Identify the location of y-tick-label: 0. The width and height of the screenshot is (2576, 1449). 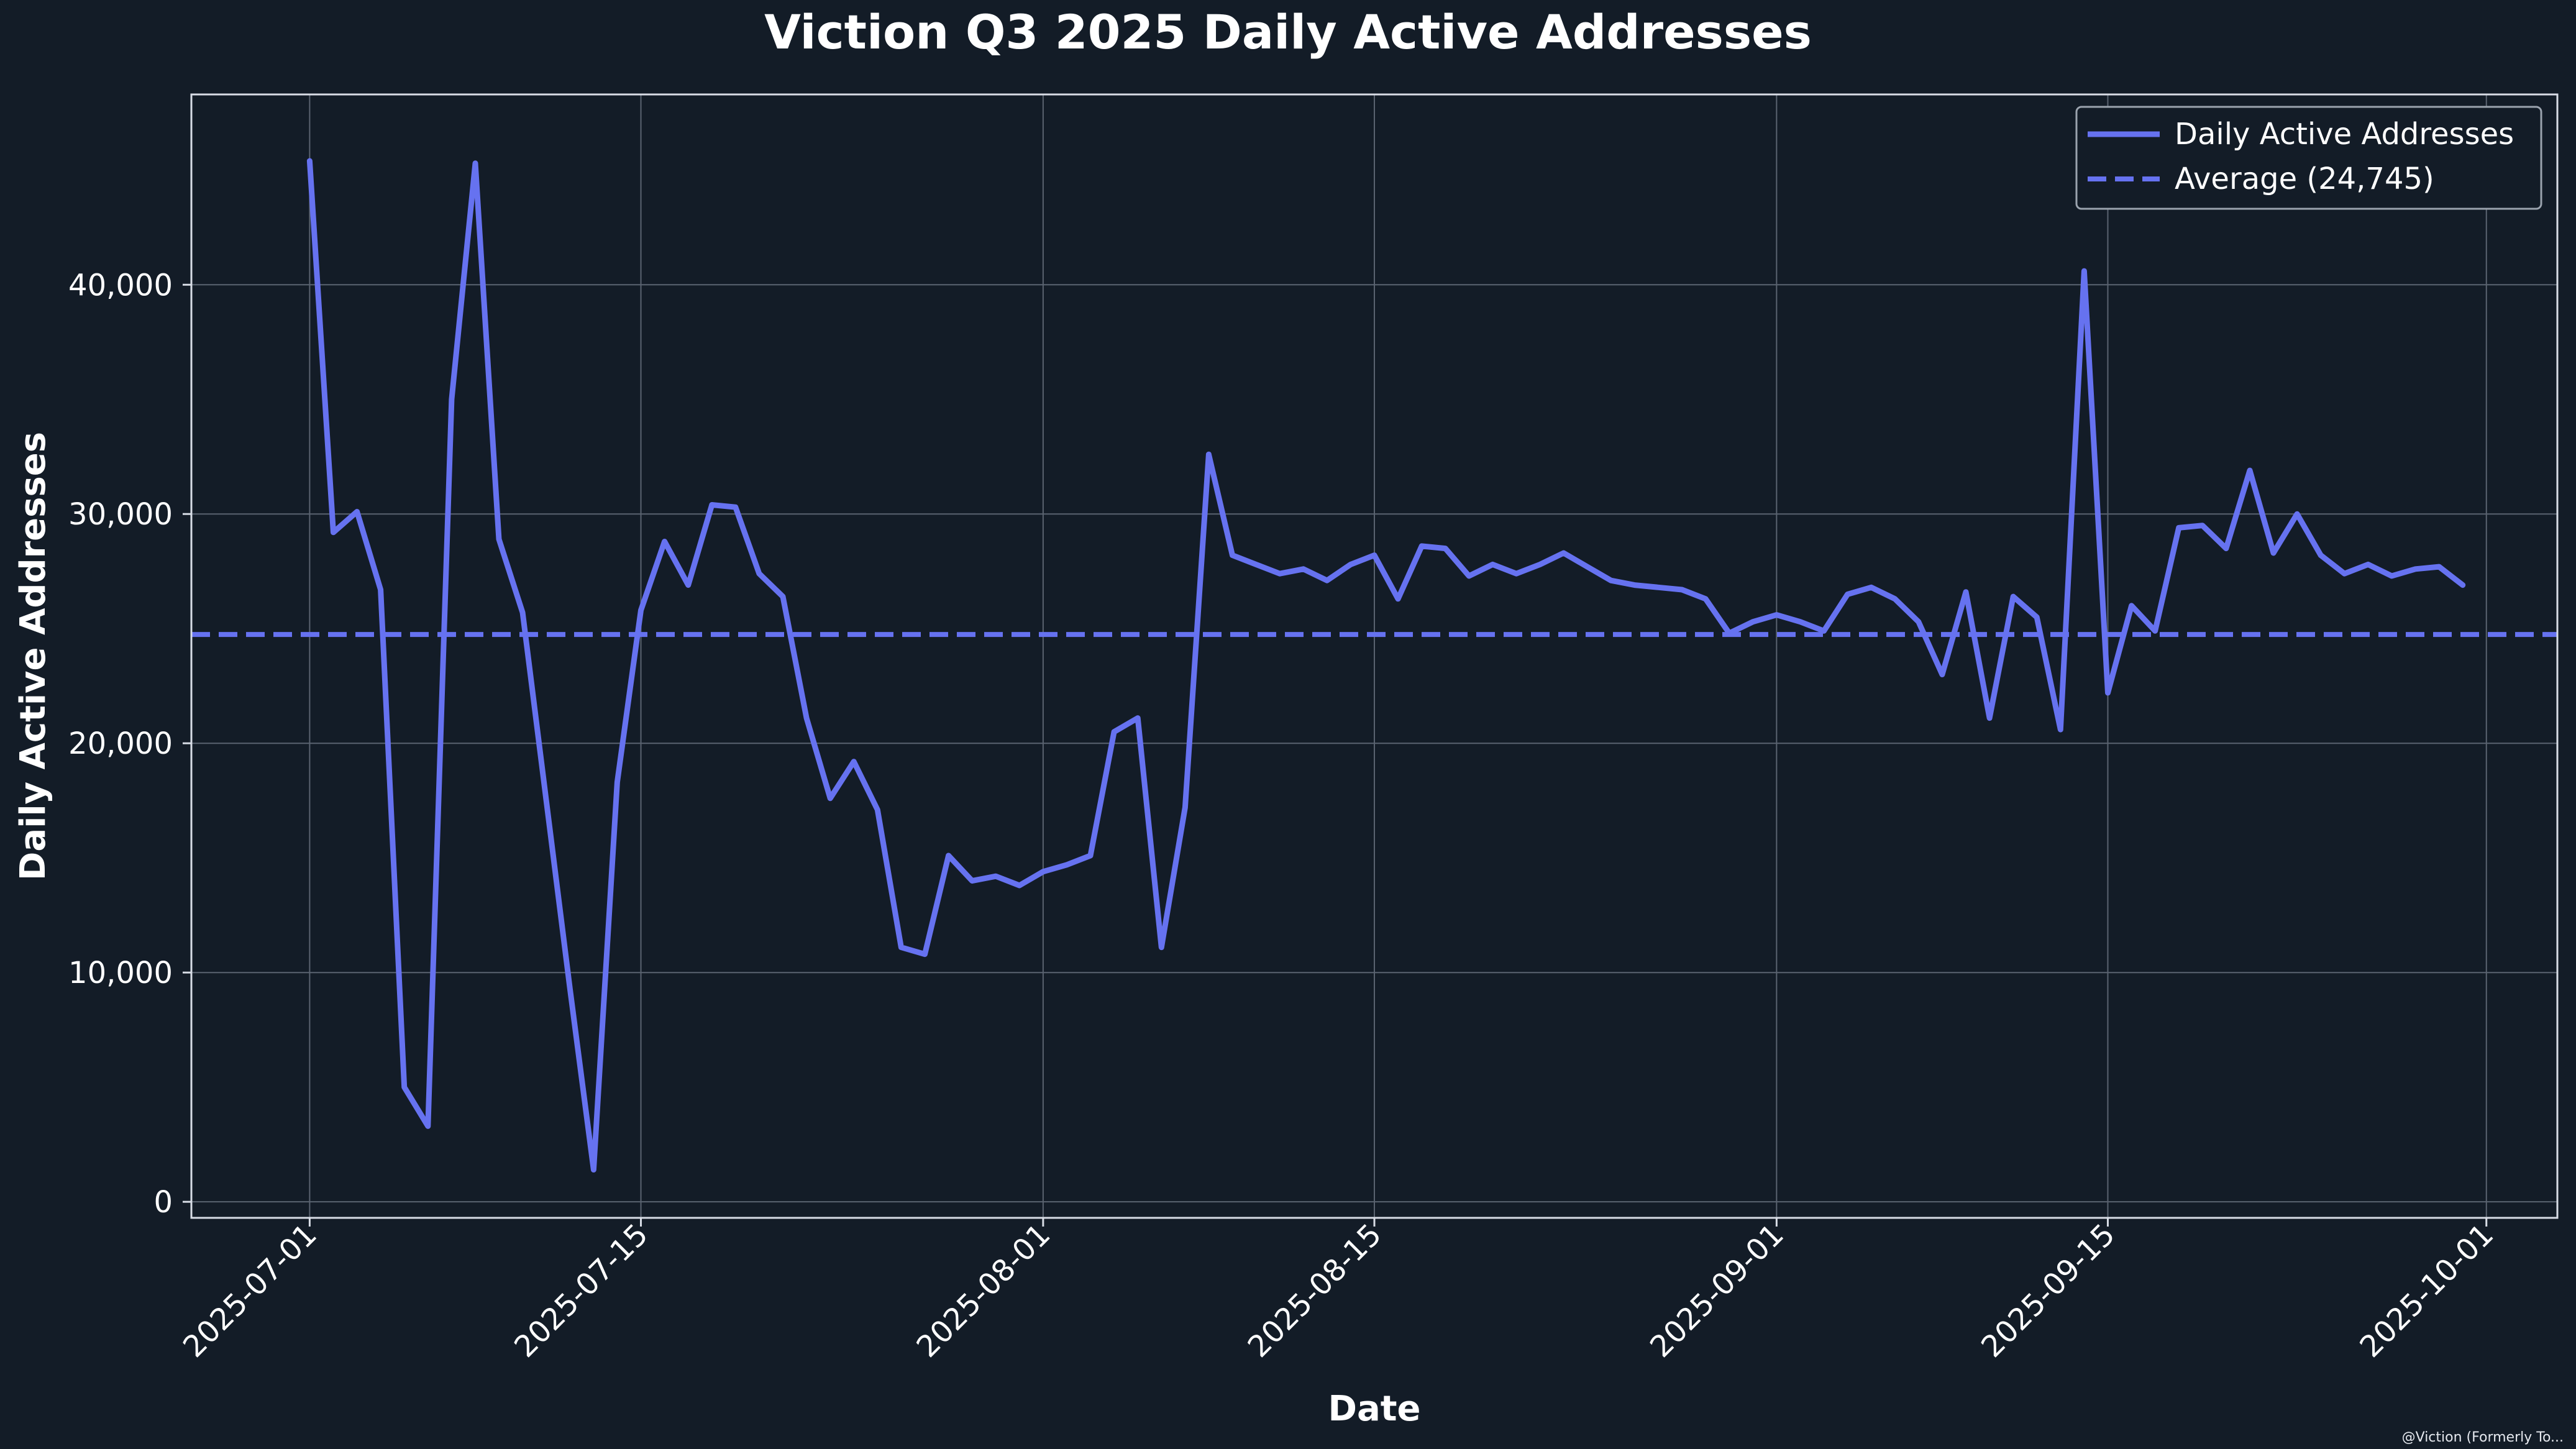
(163, 1202).